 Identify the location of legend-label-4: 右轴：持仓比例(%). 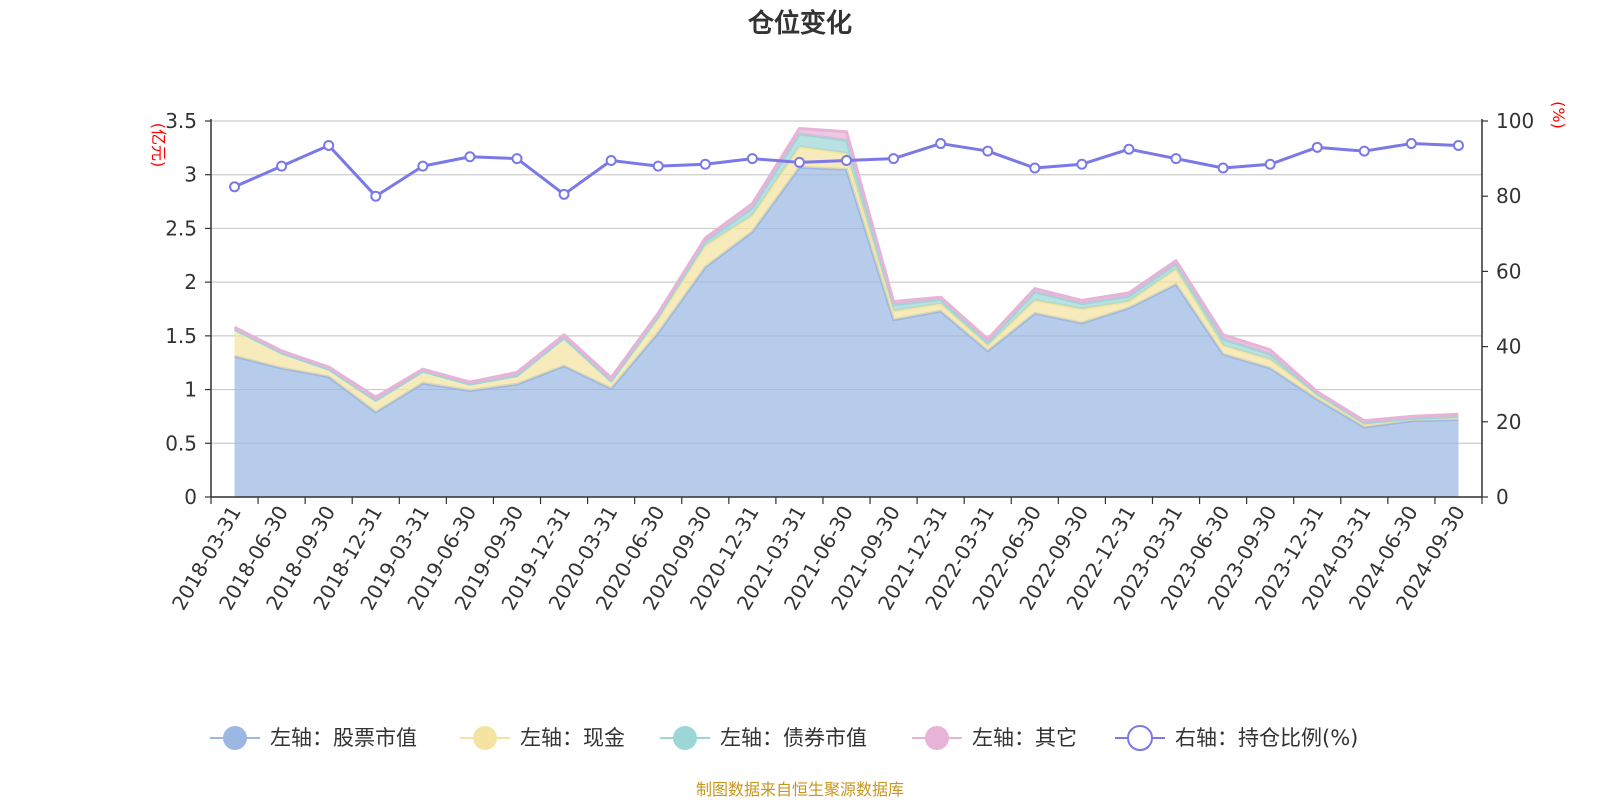
(1266, 738).